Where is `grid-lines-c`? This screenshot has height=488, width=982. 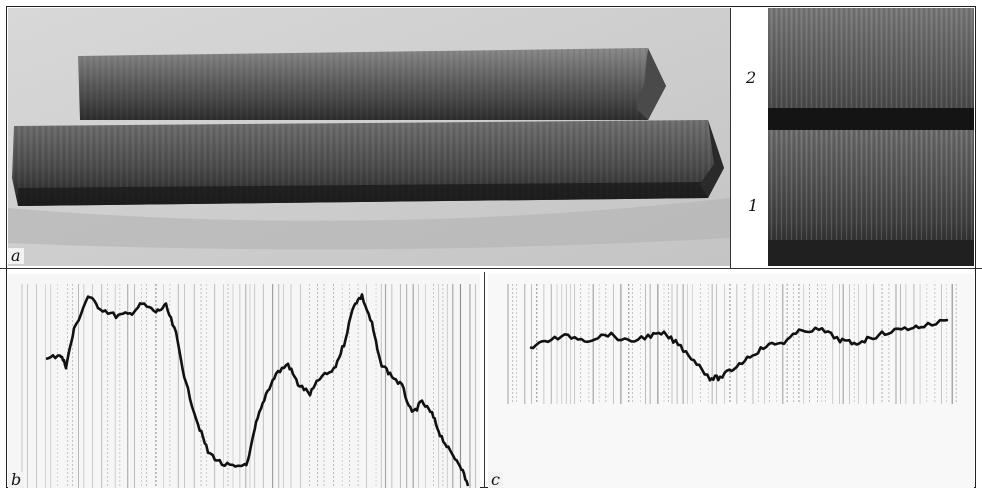 grid-lines-c is located at coordinates (732, 344).